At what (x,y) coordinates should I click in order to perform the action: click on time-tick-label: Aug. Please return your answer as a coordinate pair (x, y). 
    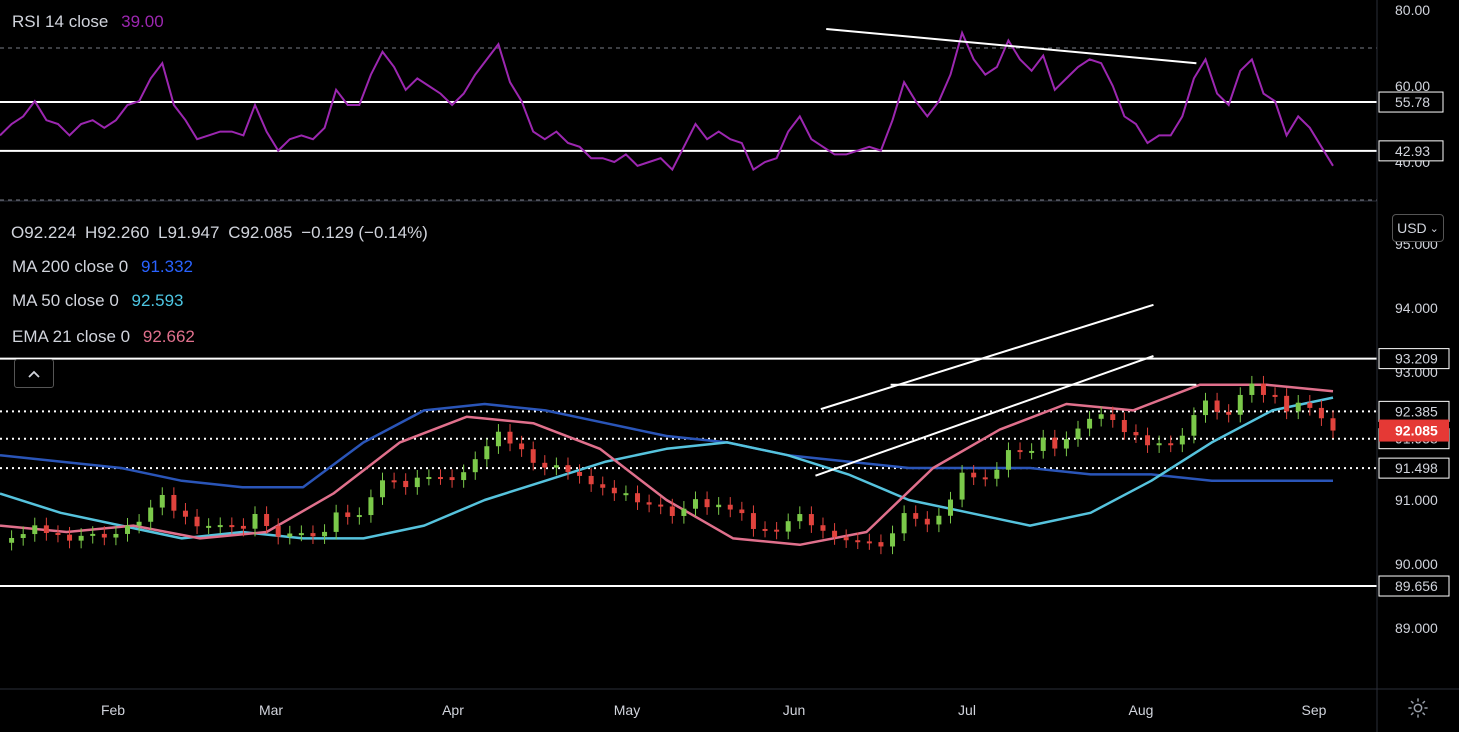
    Looking at the image, I should click on (1141, 710).